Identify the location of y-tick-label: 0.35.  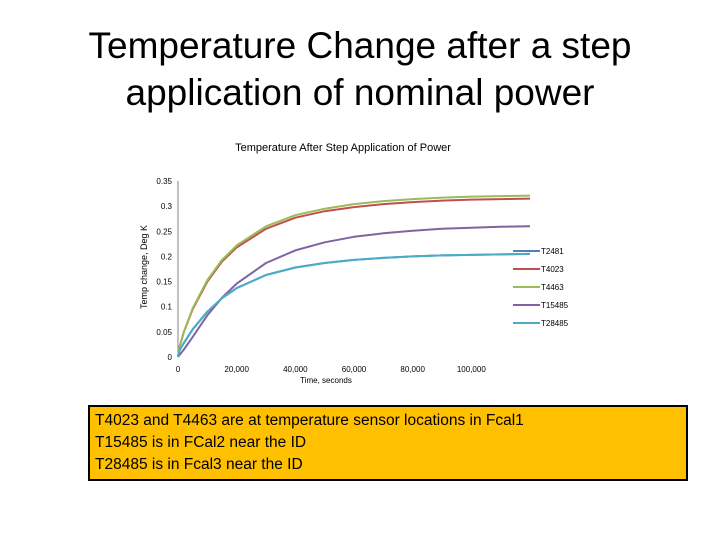
(164, 181).